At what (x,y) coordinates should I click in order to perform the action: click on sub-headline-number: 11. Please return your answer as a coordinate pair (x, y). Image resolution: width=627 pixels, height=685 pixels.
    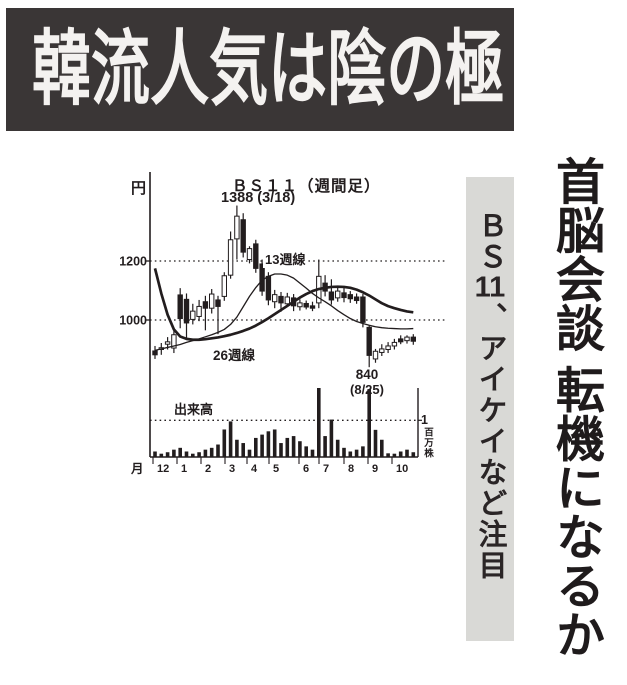
    Looking at the image, I should click on (490, 287).